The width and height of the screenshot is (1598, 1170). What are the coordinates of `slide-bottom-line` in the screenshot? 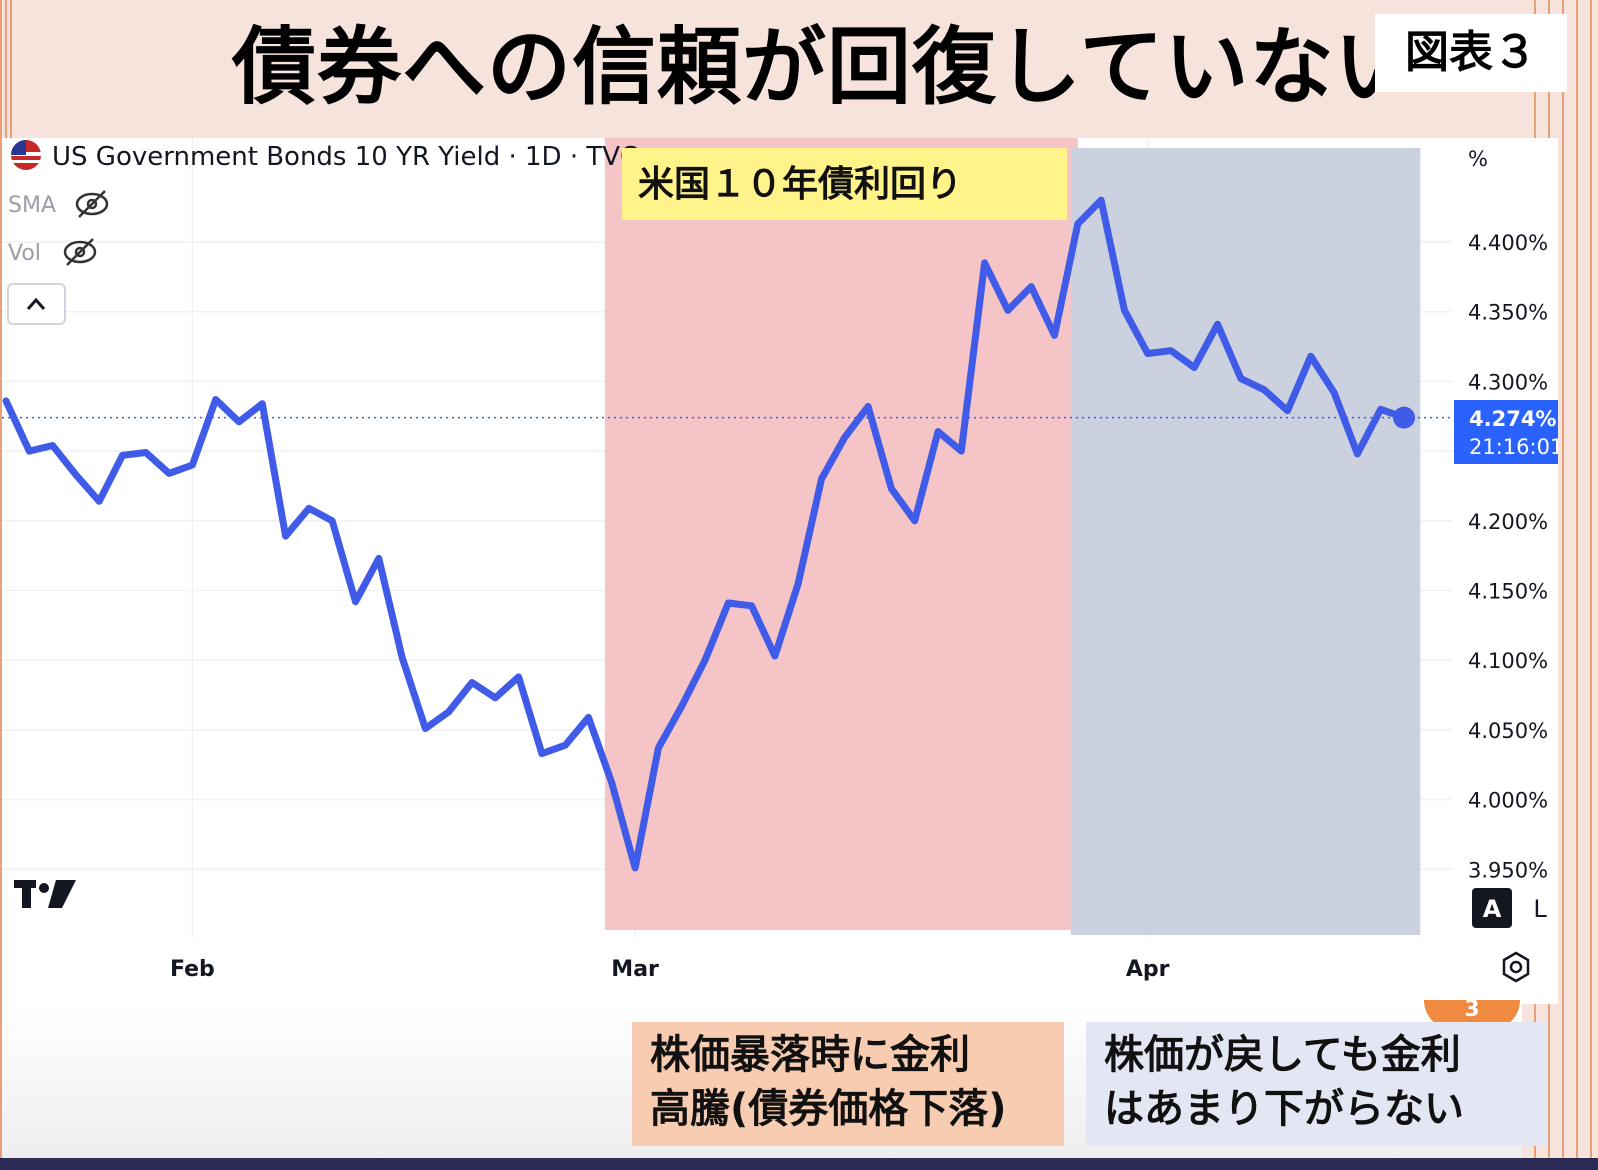 It's located at (799, 1164).